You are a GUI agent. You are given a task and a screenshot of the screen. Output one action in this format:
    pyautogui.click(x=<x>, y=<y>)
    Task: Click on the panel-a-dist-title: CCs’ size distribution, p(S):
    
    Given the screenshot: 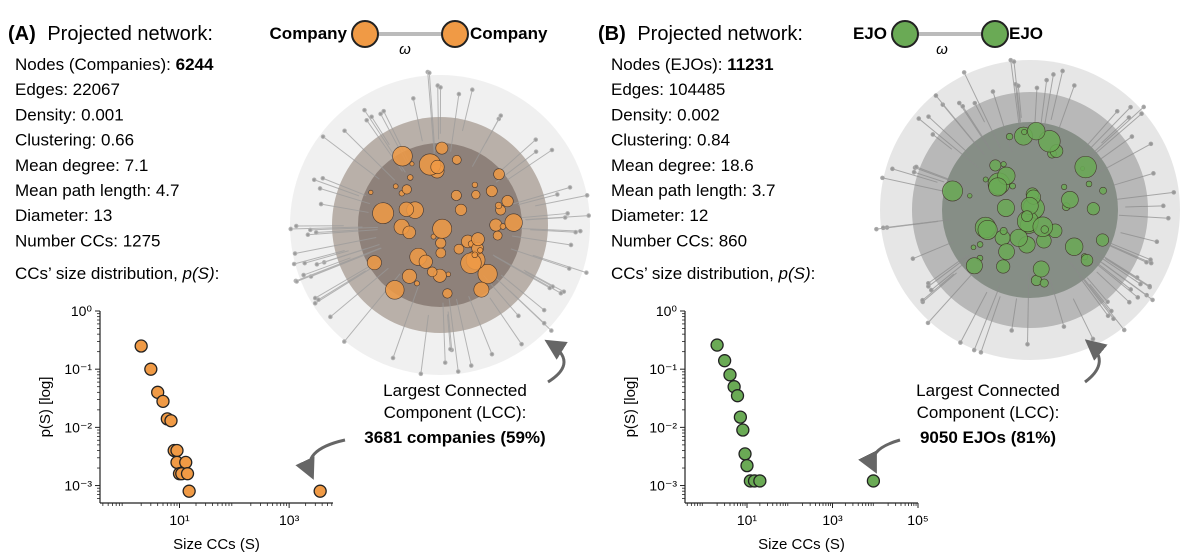 What is the action you would take?
    pyautogui.click(x=117, y=273)
    